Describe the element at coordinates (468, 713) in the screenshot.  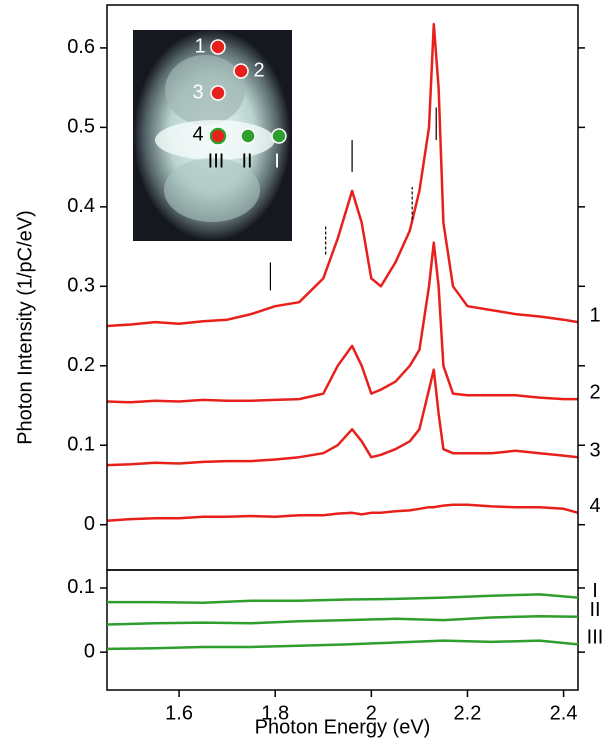
I see `x-tick-label: 2.2` at that location.